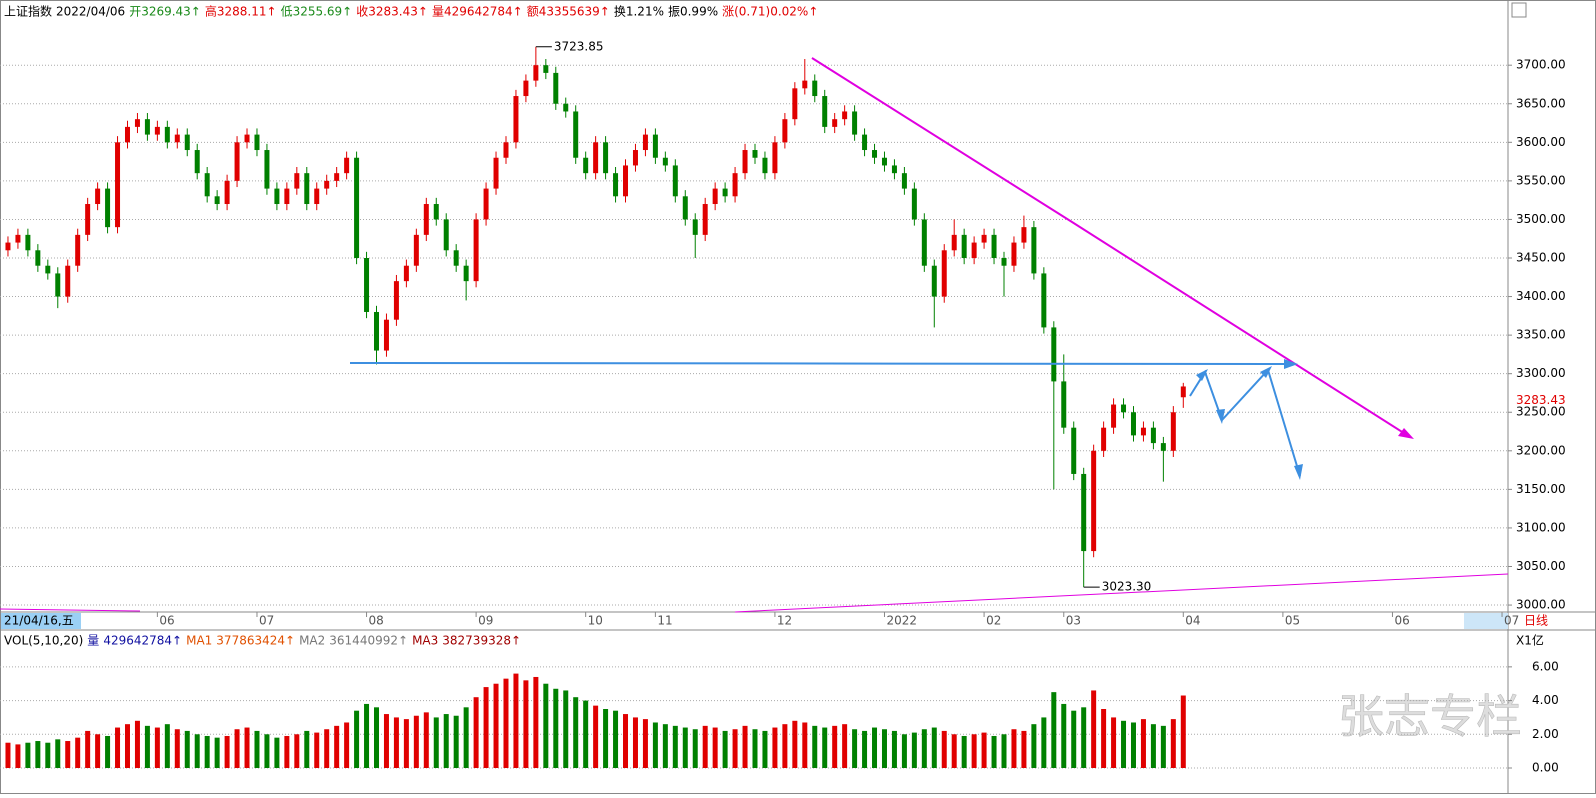 Image resolution: width=1596 pixels, height=798 pixels. Describe the element at coordinates (1292, 621) in the screenshot. I see `x-tick-label: 05` at that location.